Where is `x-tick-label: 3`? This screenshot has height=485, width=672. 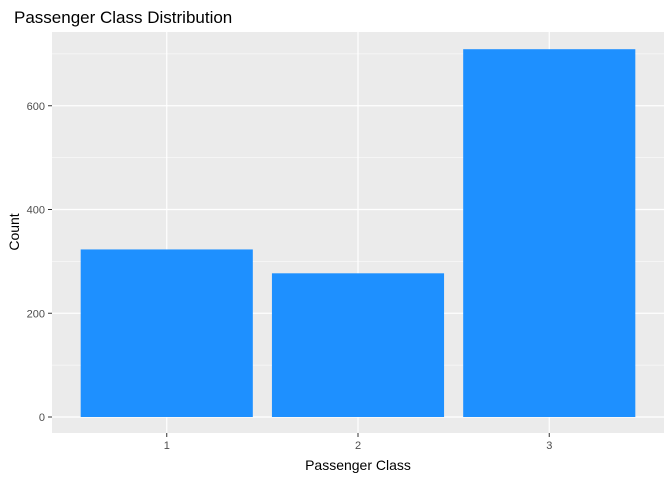
x-tick-label: 3 is located at coordinates (549, 446).